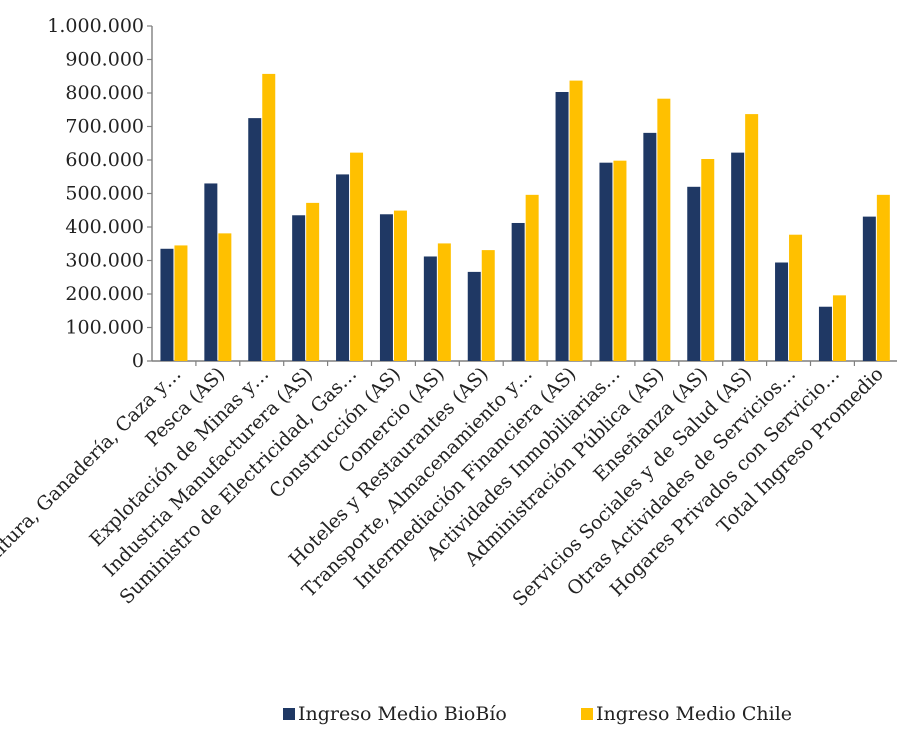  Describe the element at coordinates (694, 714) in the screenshot. I see `legend-label-chile: Ingreso Medio Chile` at that location.